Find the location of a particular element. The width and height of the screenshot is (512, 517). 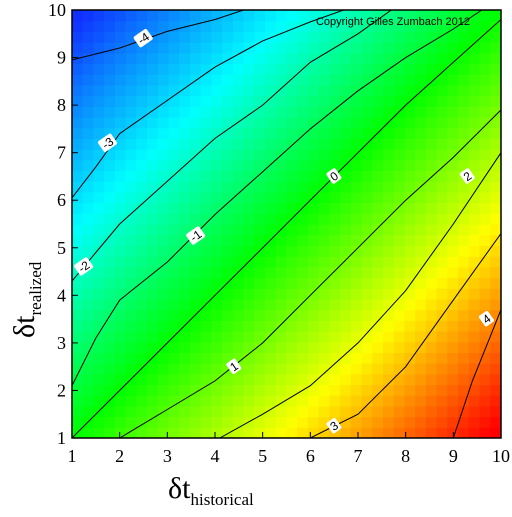

x-axis-subscript: historical is located at coordinates (222, 499).